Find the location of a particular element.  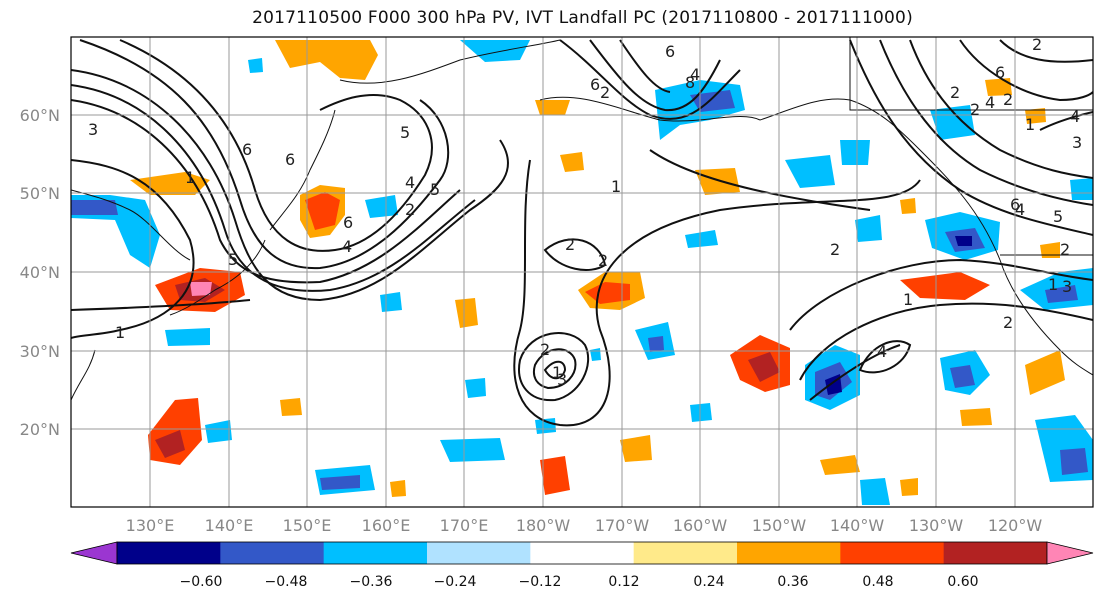

colorbar-extend-left is located at coordinates (94, 553).